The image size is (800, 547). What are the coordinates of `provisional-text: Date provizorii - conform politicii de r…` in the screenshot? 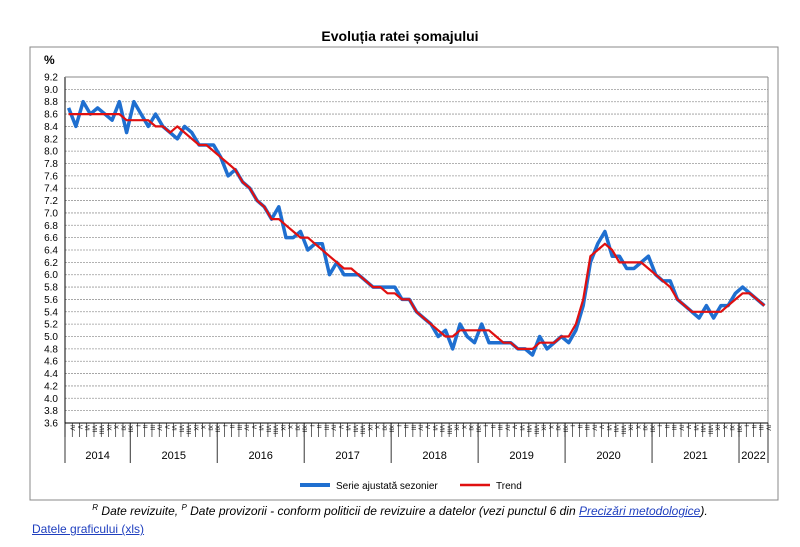 It's located at (382, 511).